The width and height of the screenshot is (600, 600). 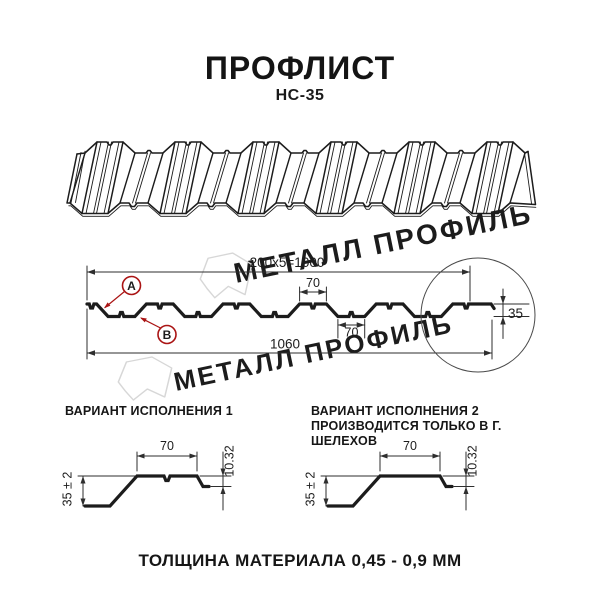 What do you see at coordinates (276, 481) in the screenshot?
I see `variant-detail-drawings` at bounding box center [276, 481].